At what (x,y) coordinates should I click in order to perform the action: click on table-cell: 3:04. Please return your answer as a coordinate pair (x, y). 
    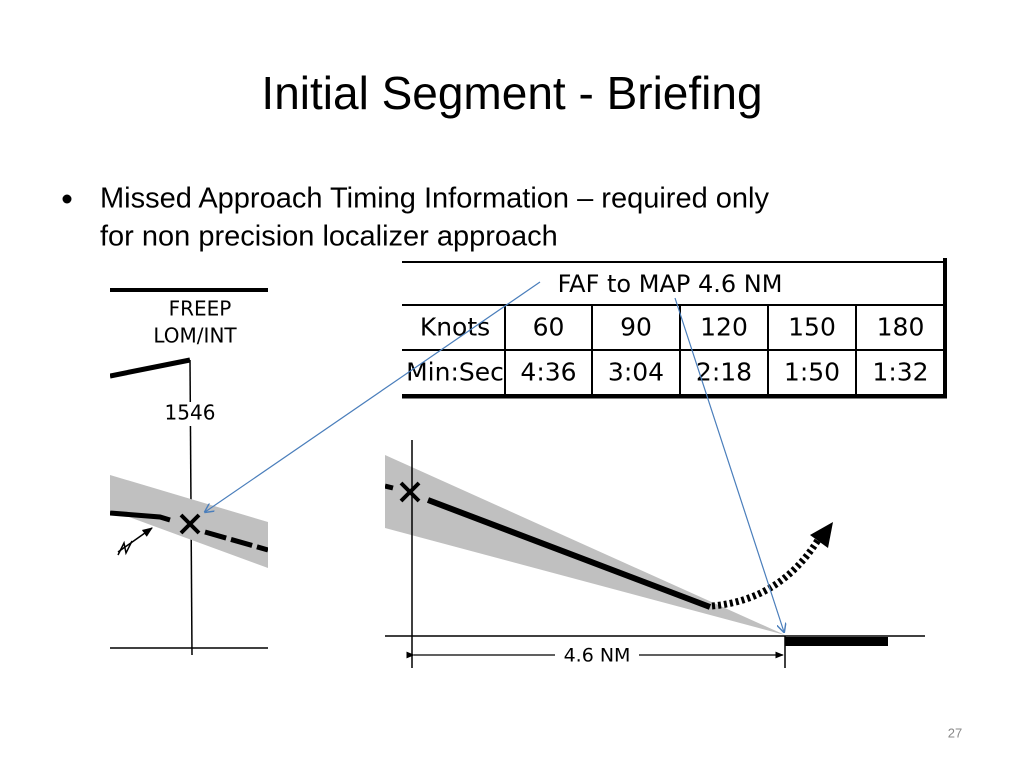
    Looking at the image, I should click on (636, 372).